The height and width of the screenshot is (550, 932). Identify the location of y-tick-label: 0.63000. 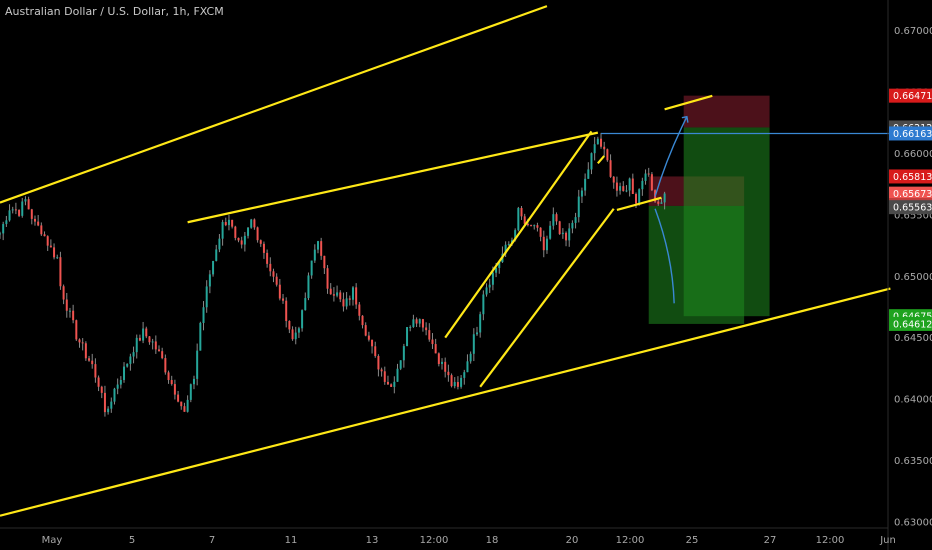
(913, 522).